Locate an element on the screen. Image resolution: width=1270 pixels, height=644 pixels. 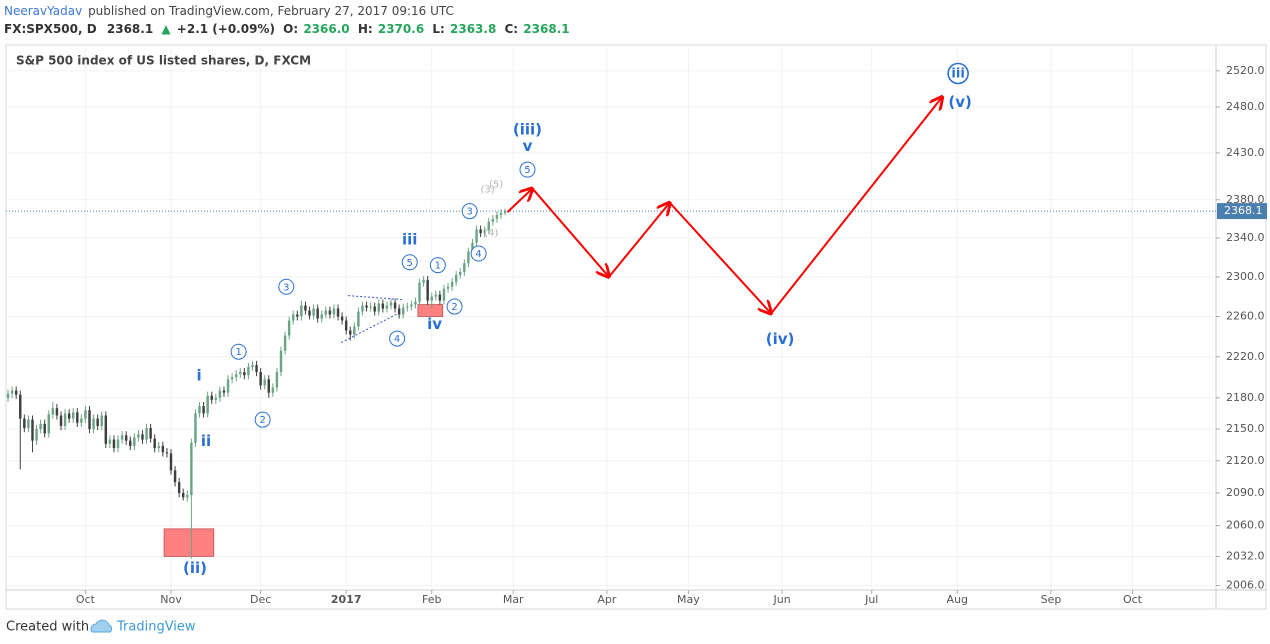
x-tick-label: Apr is located at coordinates (607, 599).